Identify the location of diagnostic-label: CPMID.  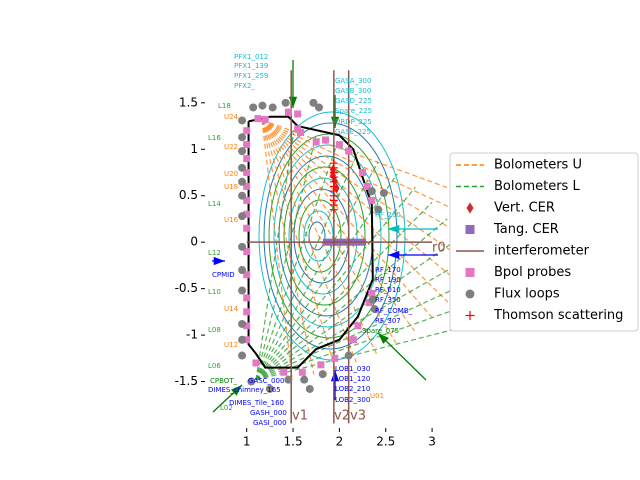
(223, 275).